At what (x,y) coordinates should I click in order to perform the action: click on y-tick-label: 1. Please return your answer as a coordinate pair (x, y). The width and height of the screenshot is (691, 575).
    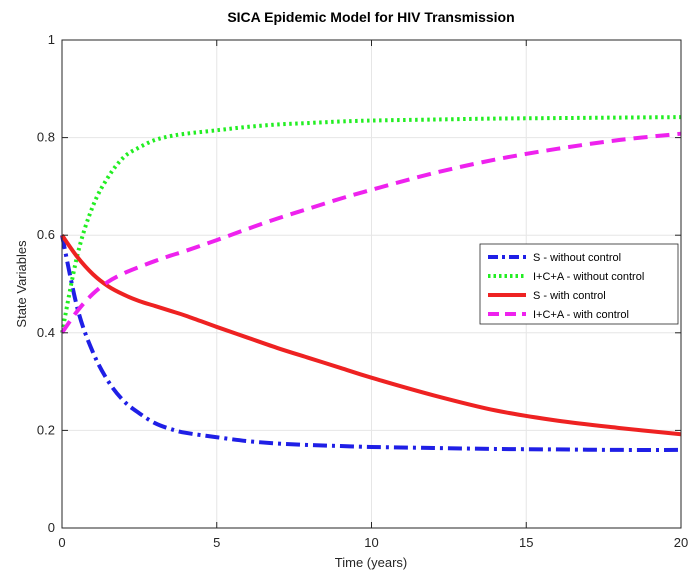
    Looking at the image, I should click on (51, 39).